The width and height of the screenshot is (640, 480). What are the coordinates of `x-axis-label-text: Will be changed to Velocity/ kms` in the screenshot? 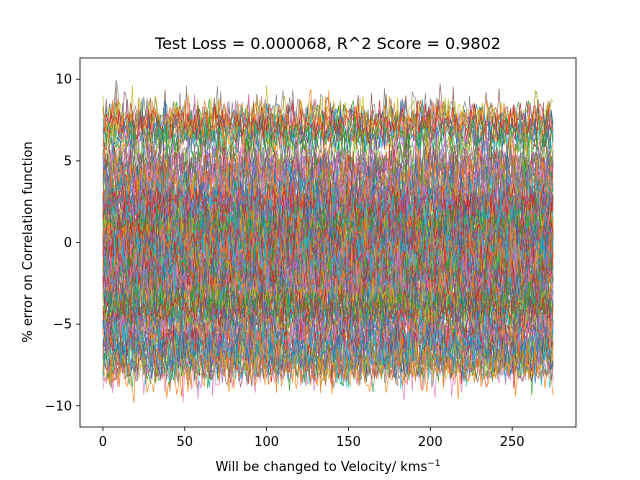 It's located at (321, 467).